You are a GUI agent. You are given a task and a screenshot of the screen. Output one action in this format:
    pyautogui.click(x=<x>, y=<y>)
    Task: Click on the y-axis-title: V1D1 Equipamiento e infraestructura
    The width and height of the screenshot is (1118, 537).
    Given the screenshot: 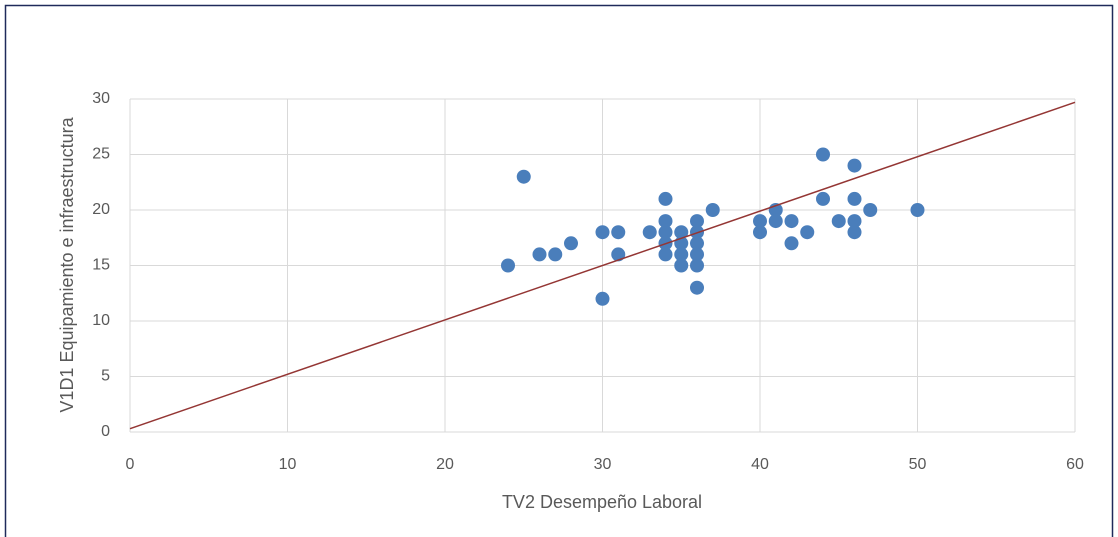 What is the action you would take?
    pyautogui.click(x=67, y=264)
    